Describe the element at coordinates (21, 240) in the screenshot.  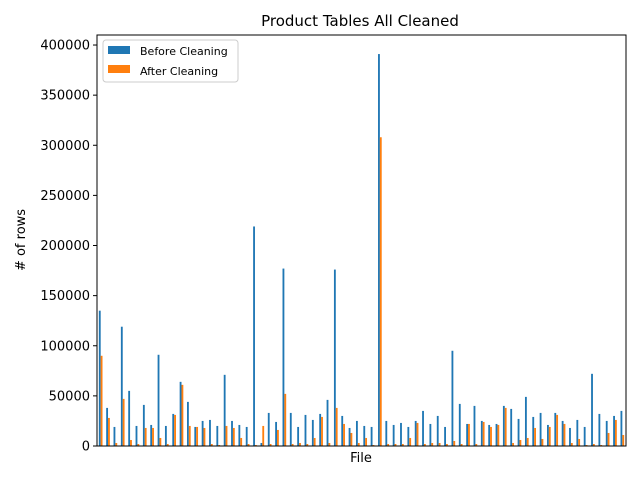
I see `y-axis-title: # of rows` at that location.